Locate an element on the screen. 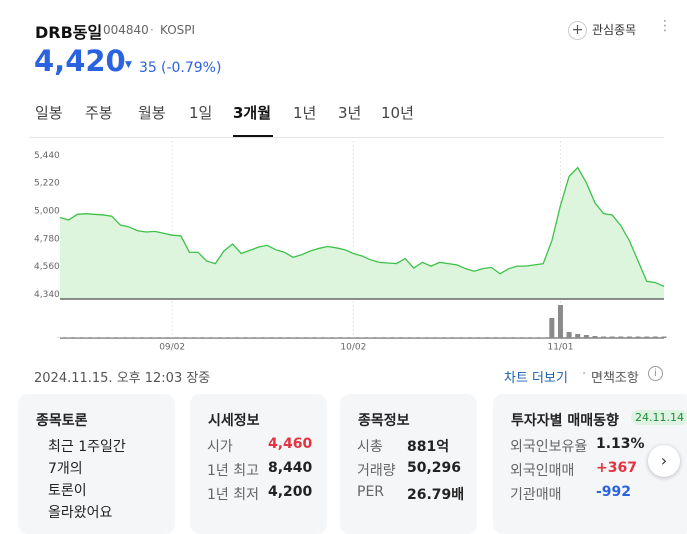  row-value: 50,296 is located at coordinates (434, 468).